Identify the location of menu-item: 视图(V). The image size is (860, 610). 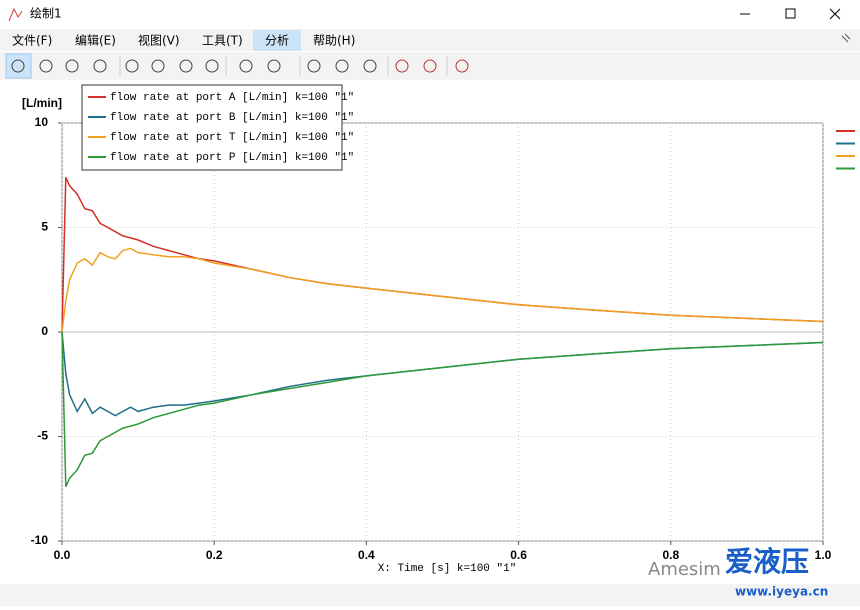
(159, 40).